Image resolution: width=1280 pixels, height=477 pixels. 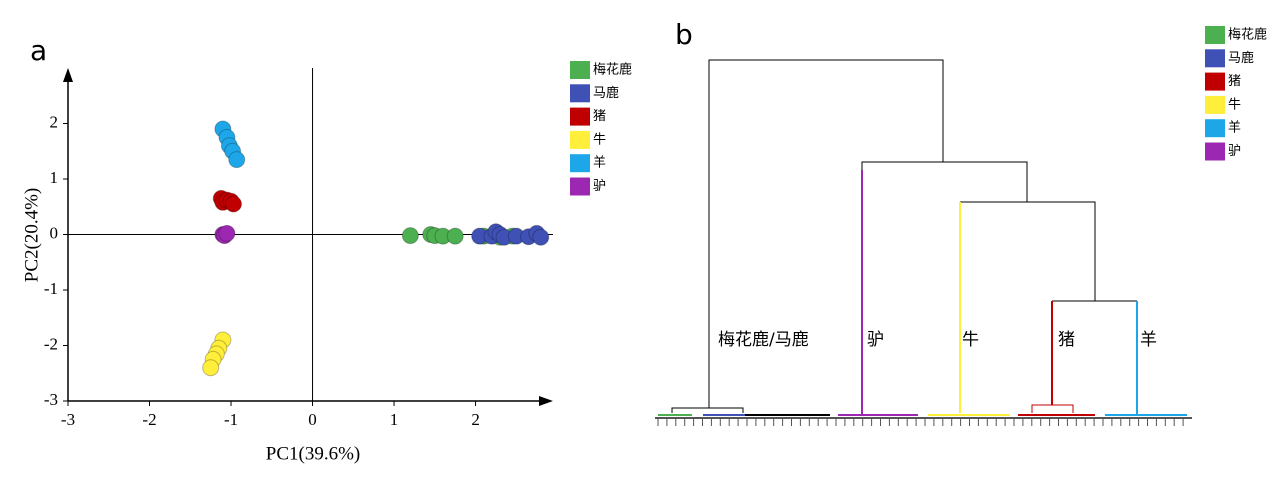 What do you see at coordinates (54, 232) in the screenshot?
I see `y-tick-label: 0` at bounding box center [54, 232].